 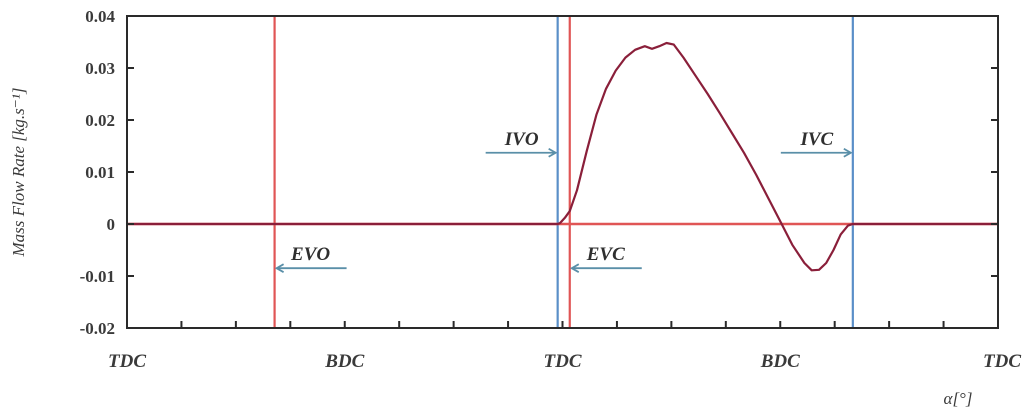 What do you see at coordinates (111, 224) in the screenshot?
I see `y-tick-label: 0` at bounding box center [111, 224].